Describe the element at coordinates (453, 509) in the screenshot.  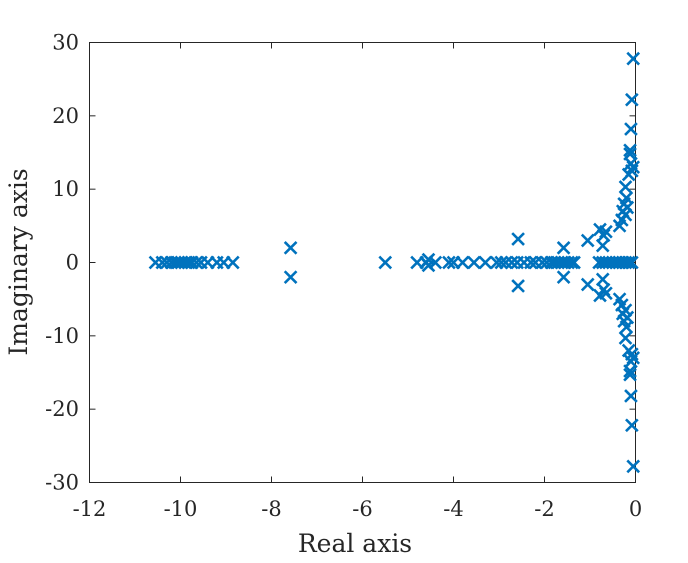
I see `x-tick-label: -4` at that location.